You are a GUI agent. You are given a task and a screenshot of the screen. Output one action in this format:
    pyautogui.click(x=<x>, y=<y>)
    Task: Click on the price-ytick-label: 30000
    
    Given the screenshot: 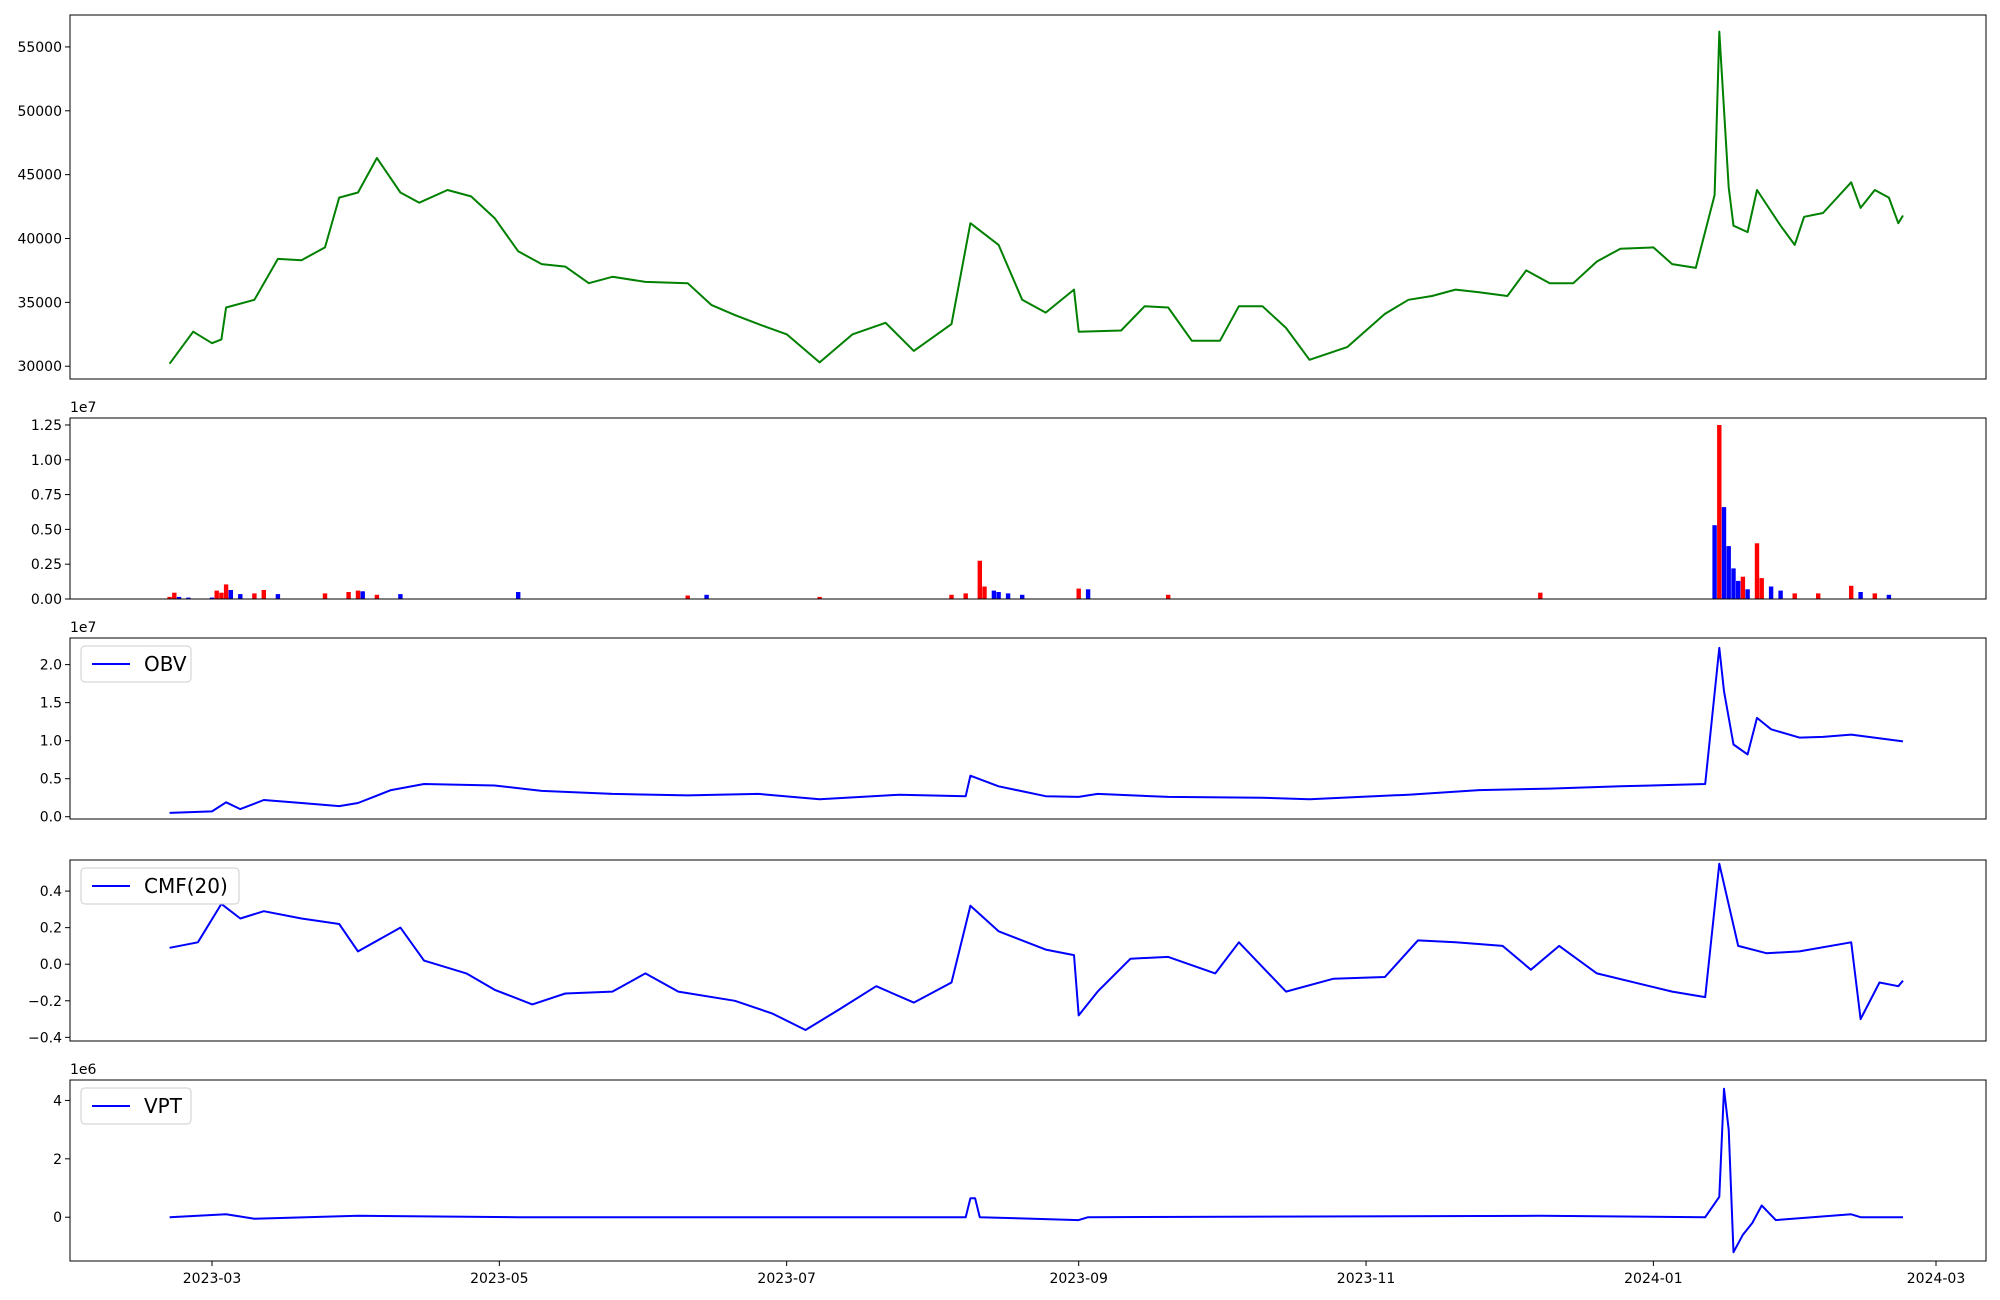 What is the action you would take?
    pyautogui.click(x=39, y=367)
    